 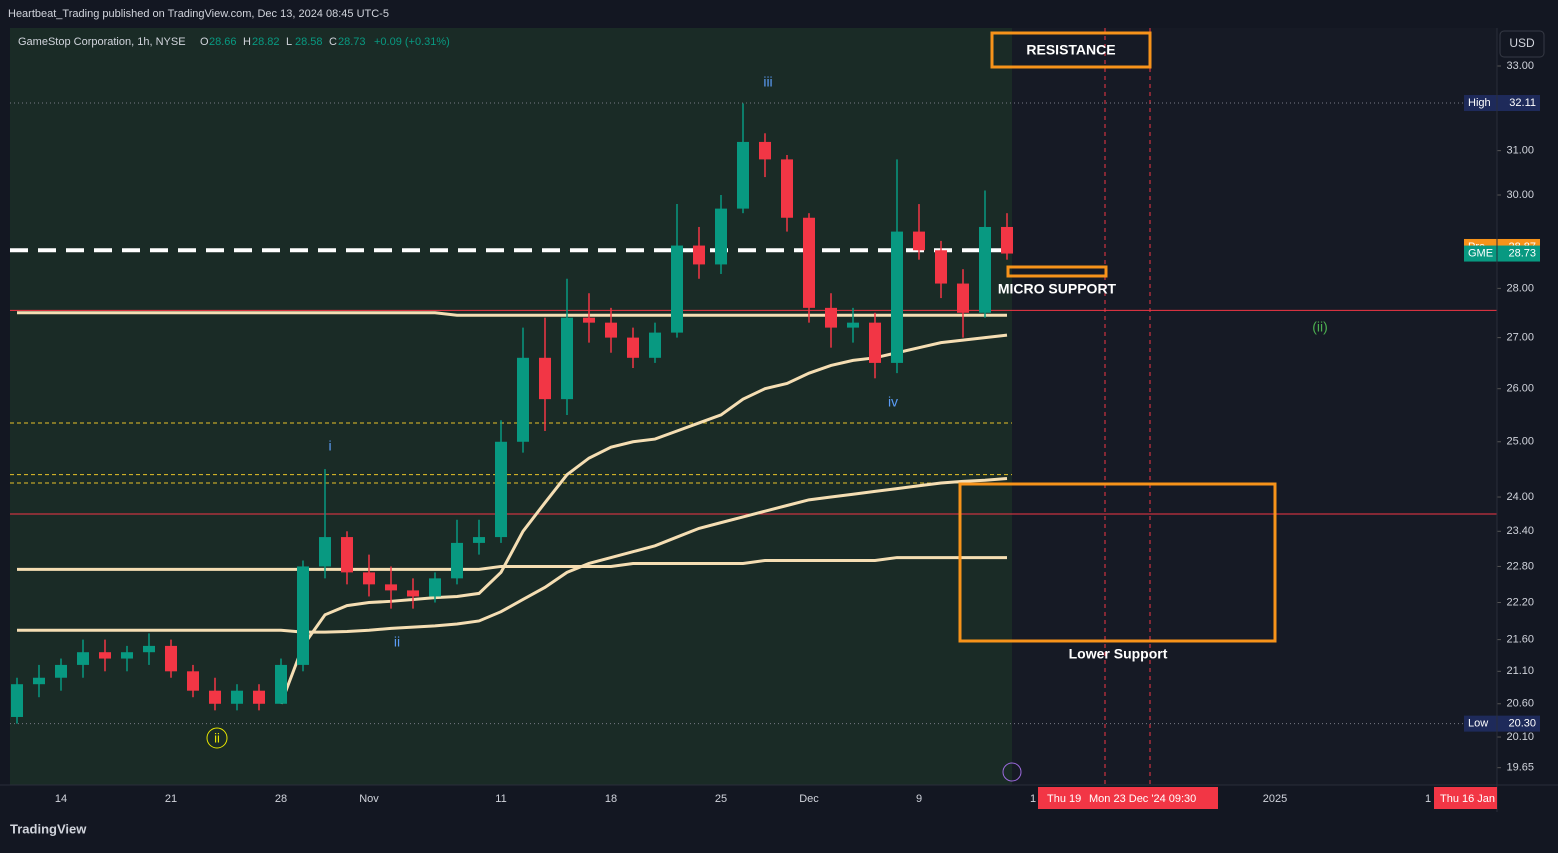 I want to click on price-label-value: 28.73, so click(x=1522, y=253).